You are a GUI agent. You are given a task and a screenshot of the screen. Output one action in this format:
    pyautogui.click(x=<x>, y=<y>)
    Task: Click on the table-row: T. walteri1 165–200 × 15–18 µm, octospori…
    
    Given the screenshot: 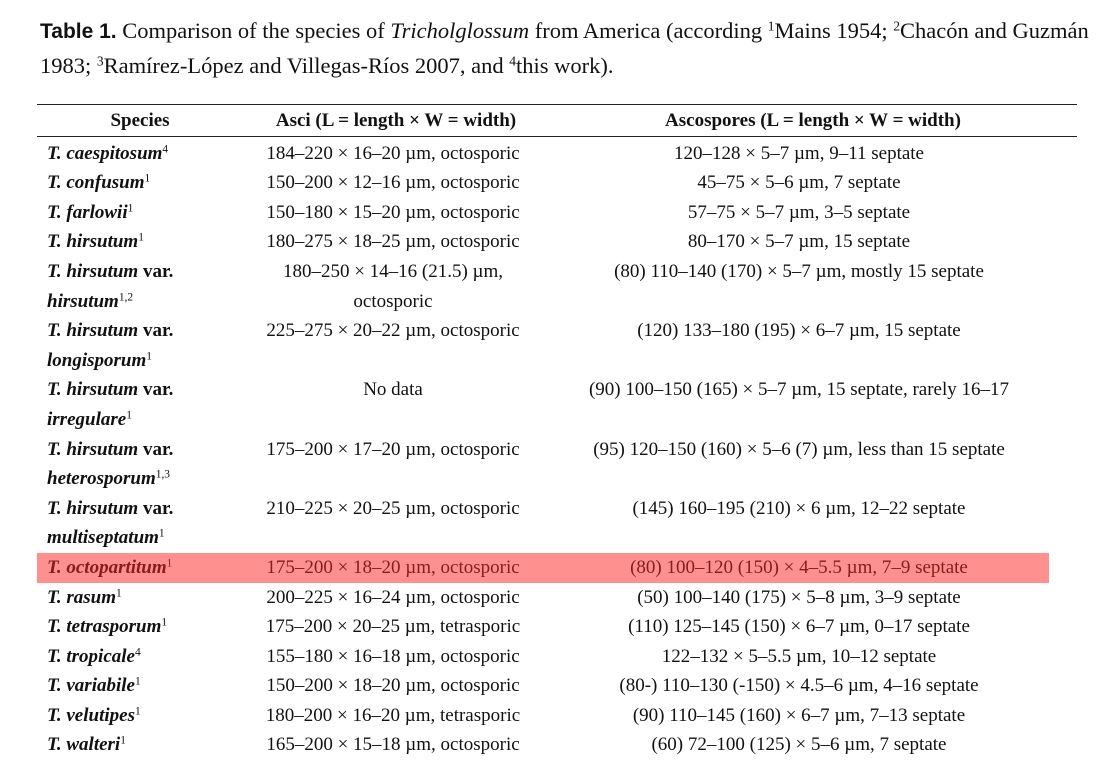 What is the action you would take?
    pyautogui.click(x=557, y=745)
    